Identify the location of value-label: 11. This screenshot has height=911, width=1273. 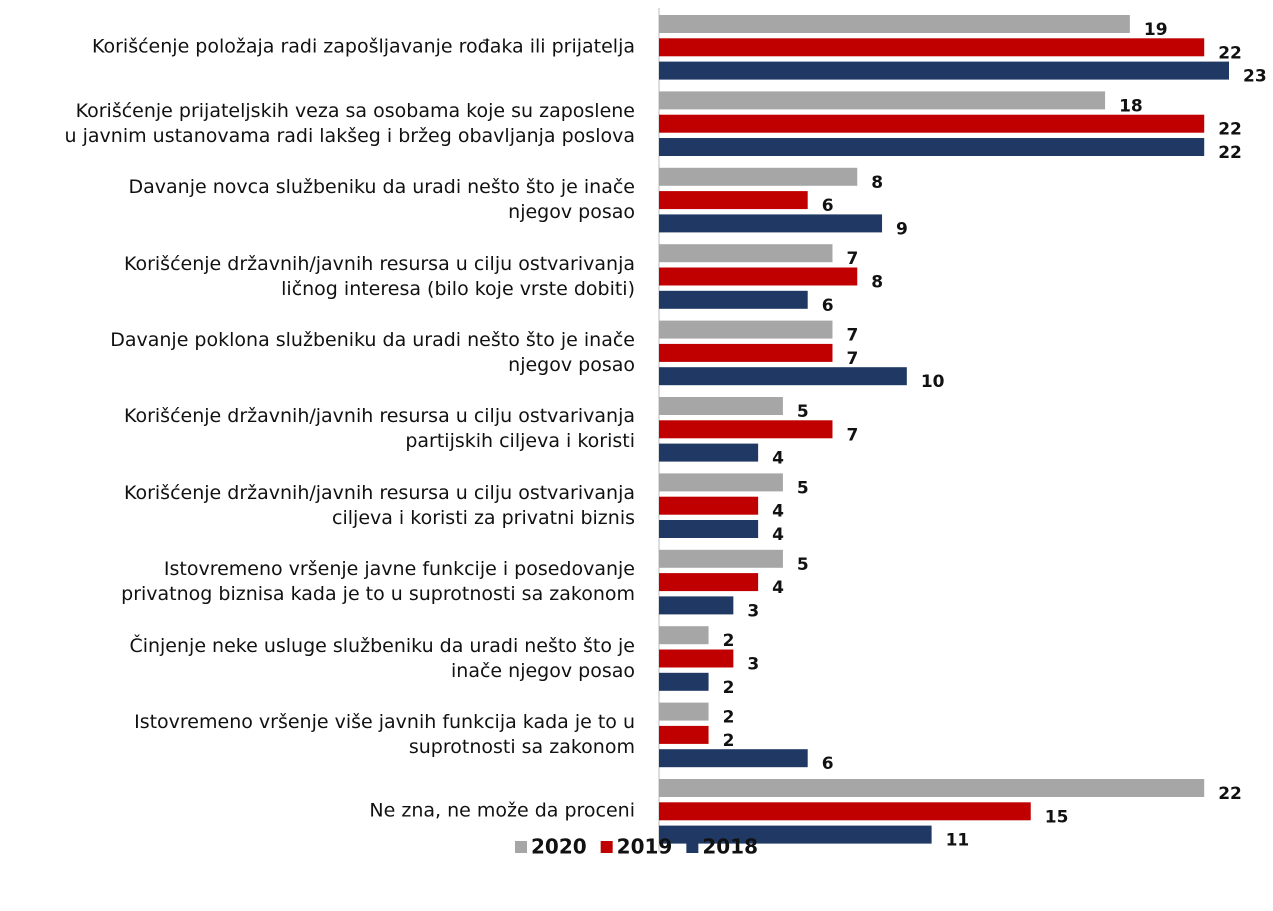
(958, 841).